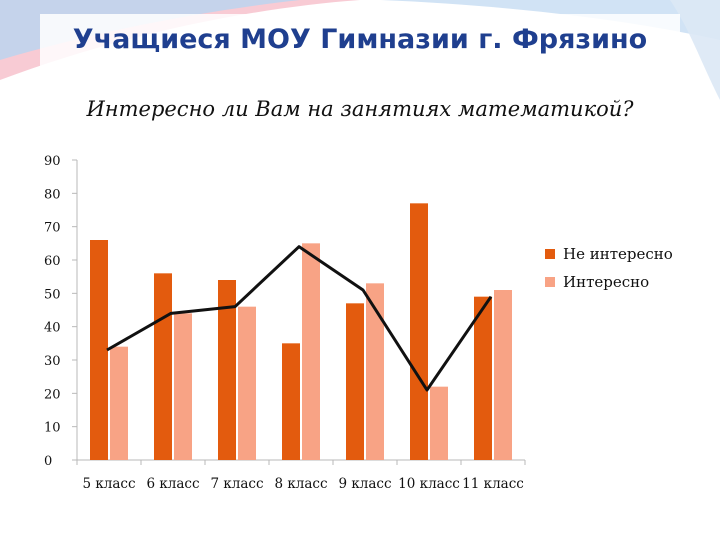 The width and height of the screenshot is (720, 540). I want to click on legend-label-not-interested: Не интересно, so click(618, 254).